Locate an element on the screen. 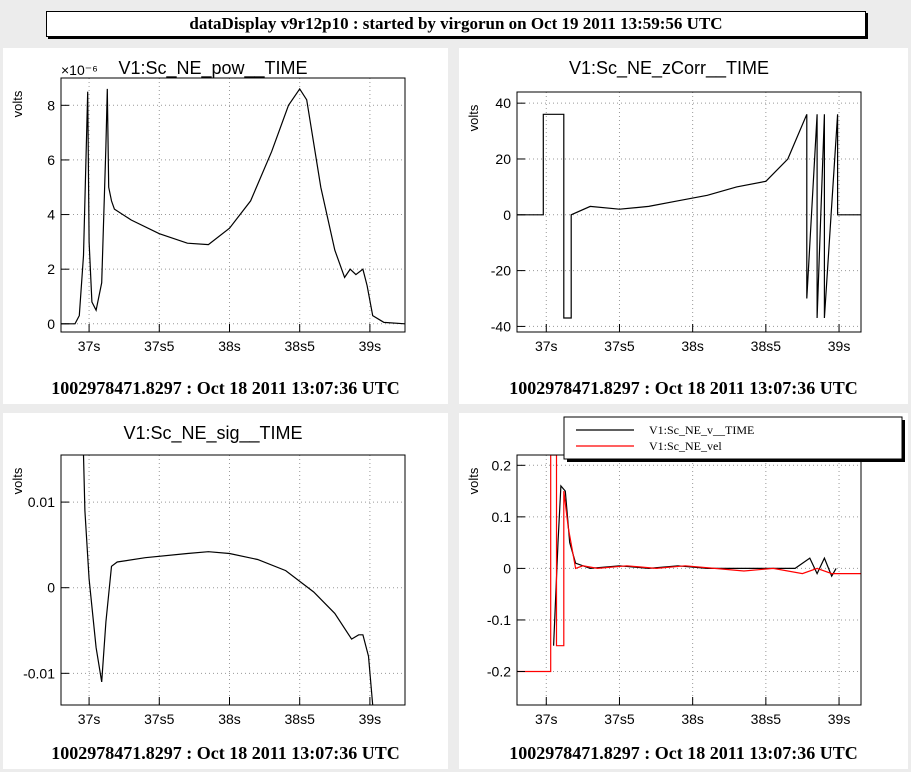 The height and width of the screenshot is (772, 911). chart-title: V1:Sc_NE_pow__TIME is located at coordinates (212, 68).